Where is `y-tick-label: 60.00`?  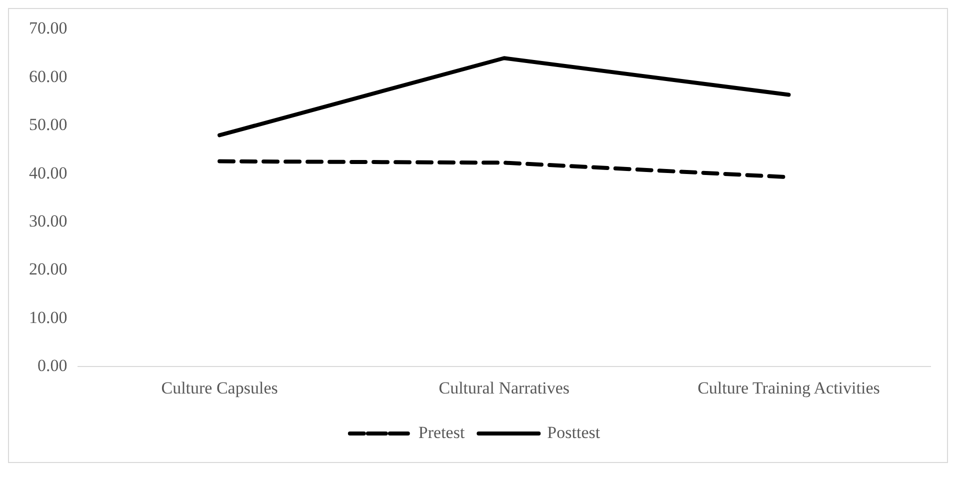
y-tick-label: 60.00 is located at coordinates (48, 76).